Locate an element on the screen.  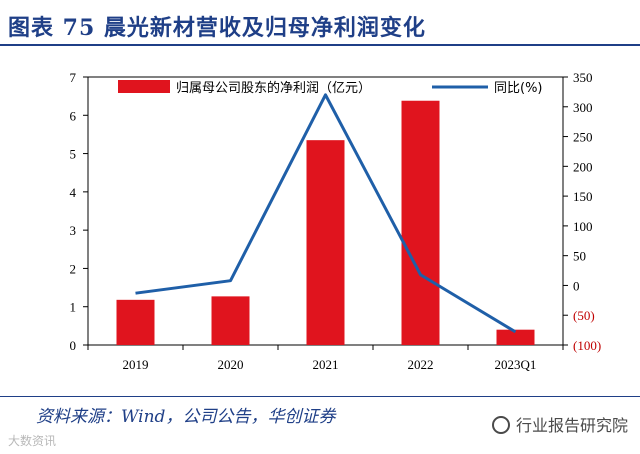
x-axis-tick-label: 2020 is located at coordinates (231, 364).